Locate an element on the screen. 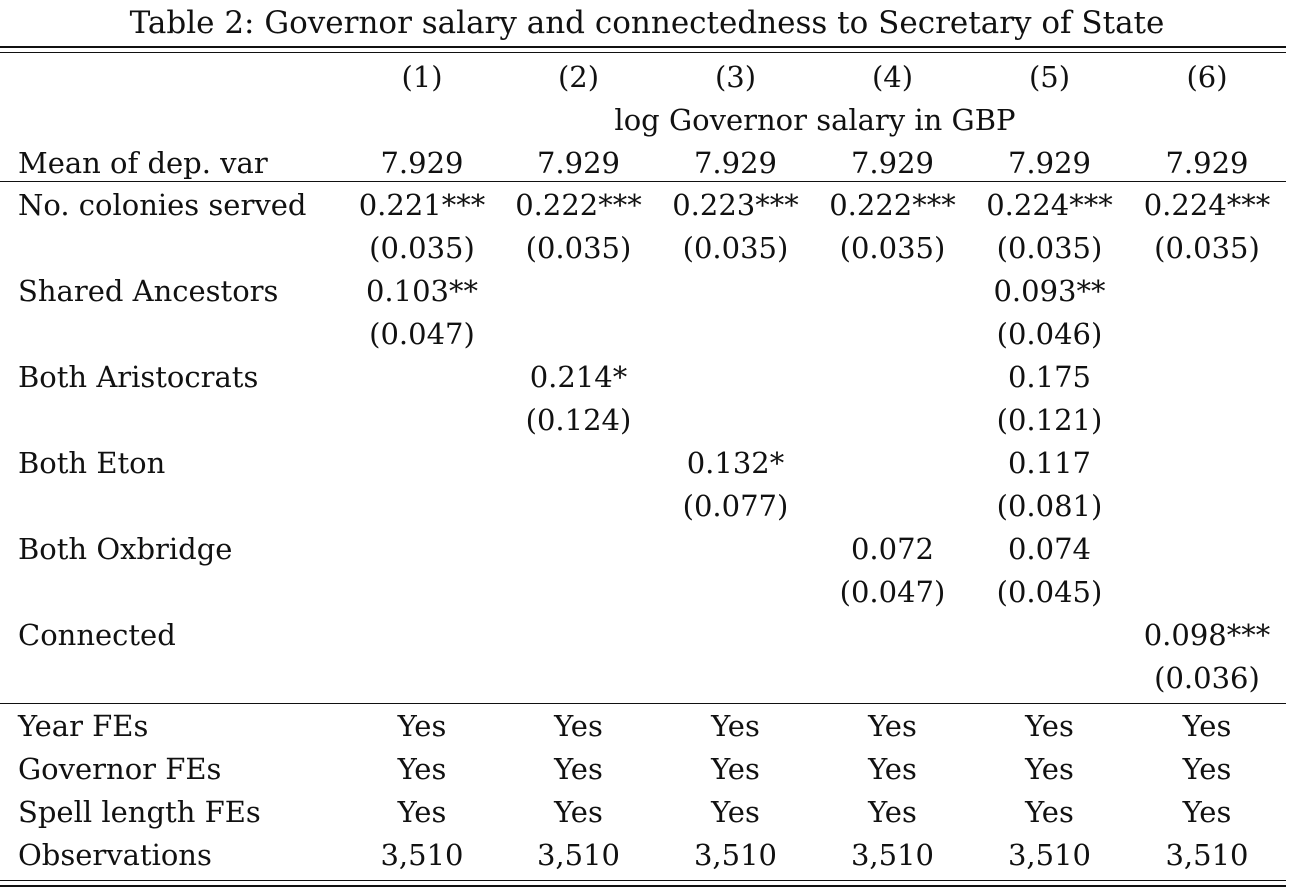 The height and width of the screenshot is (892, 1294). coefficient: 0.072 is located at coordinates (892, 549).